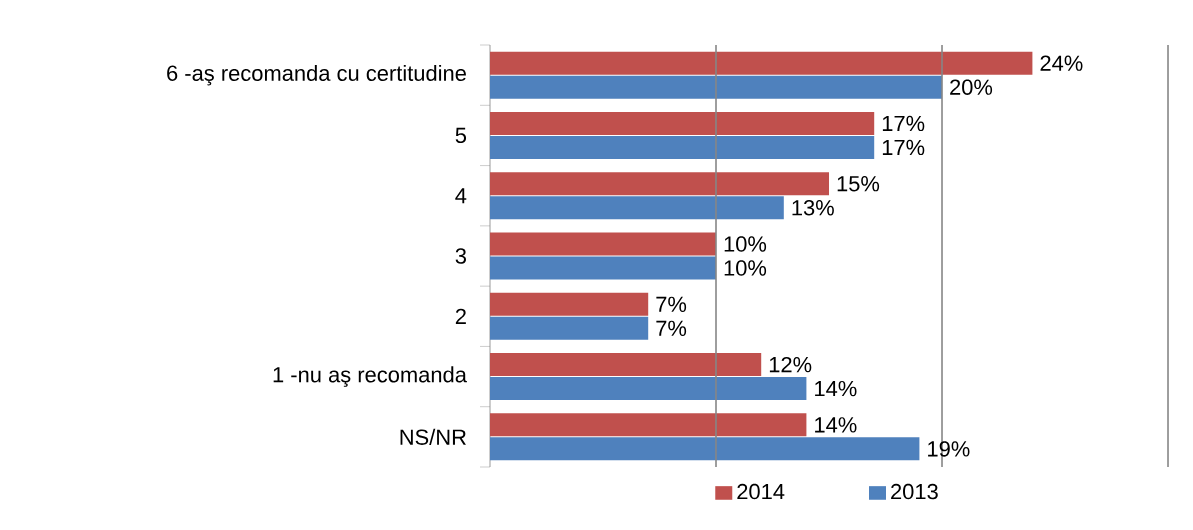 Image resolution: width=1193 pixels, height=530 pixels. What do you see at coordinates (461, 135) in the screenshot?
I see `y-tick-label: 5` at bounding box center [461, 135].